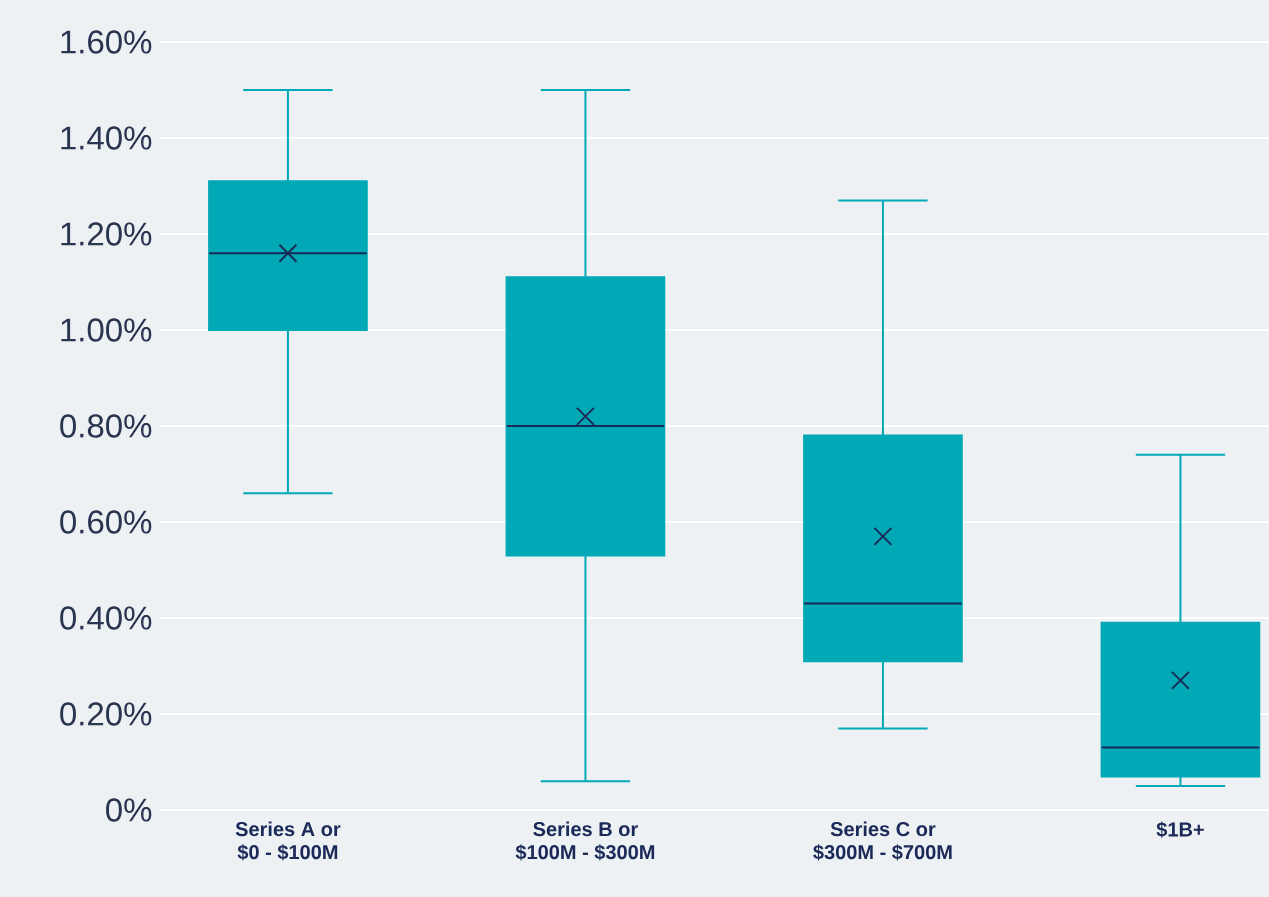 This screenshot has width=1269, height=897. What do you see at coordinates (106, 42) in the screenshot?
I see `y-tick-label: 1.60%` at bounding box center [106, 42].